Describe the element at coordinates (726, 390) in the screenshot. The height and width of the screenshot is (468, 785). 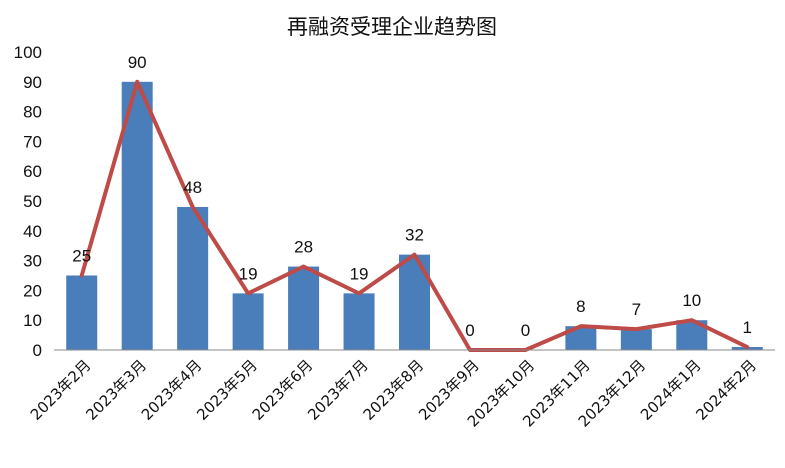
I see `x-tick-label: 2024年2月` at that location.